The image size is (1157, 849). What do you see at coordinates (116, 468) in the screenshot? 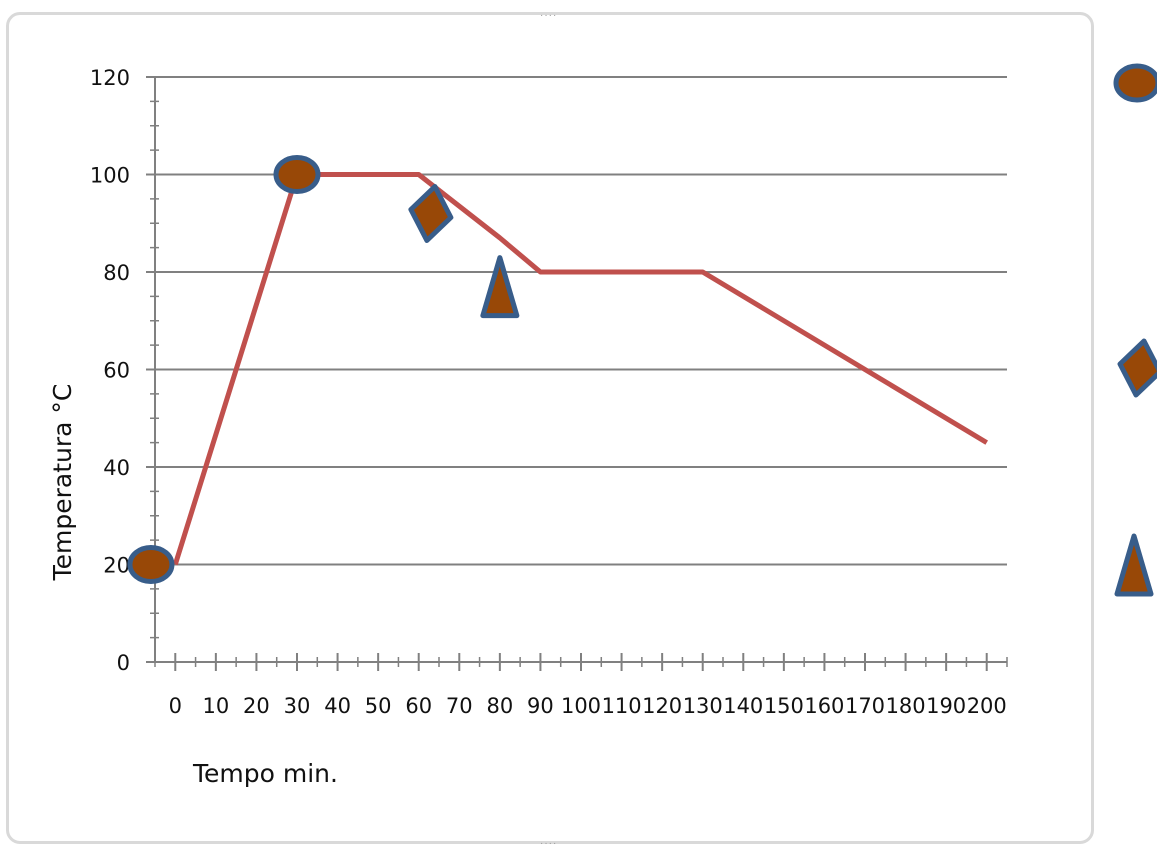
I see `y-tick-label-40: 40` at bounding box center [116, 468].